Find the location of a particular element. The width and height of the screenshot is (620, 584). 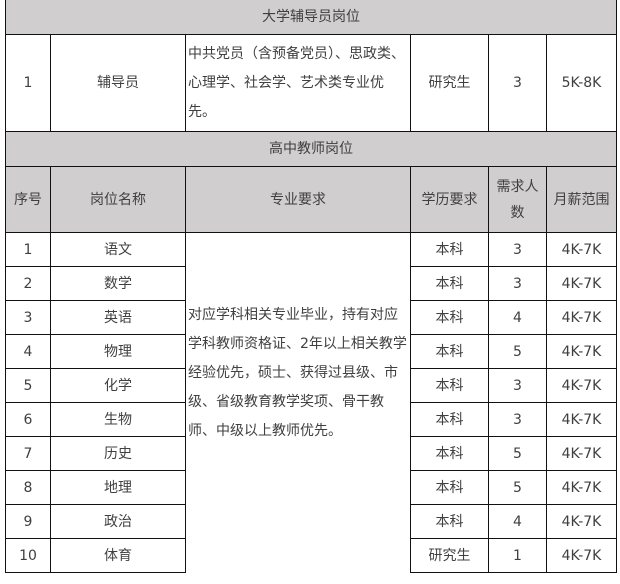

cell-name: 数学 is located at coordinates (118, 283).